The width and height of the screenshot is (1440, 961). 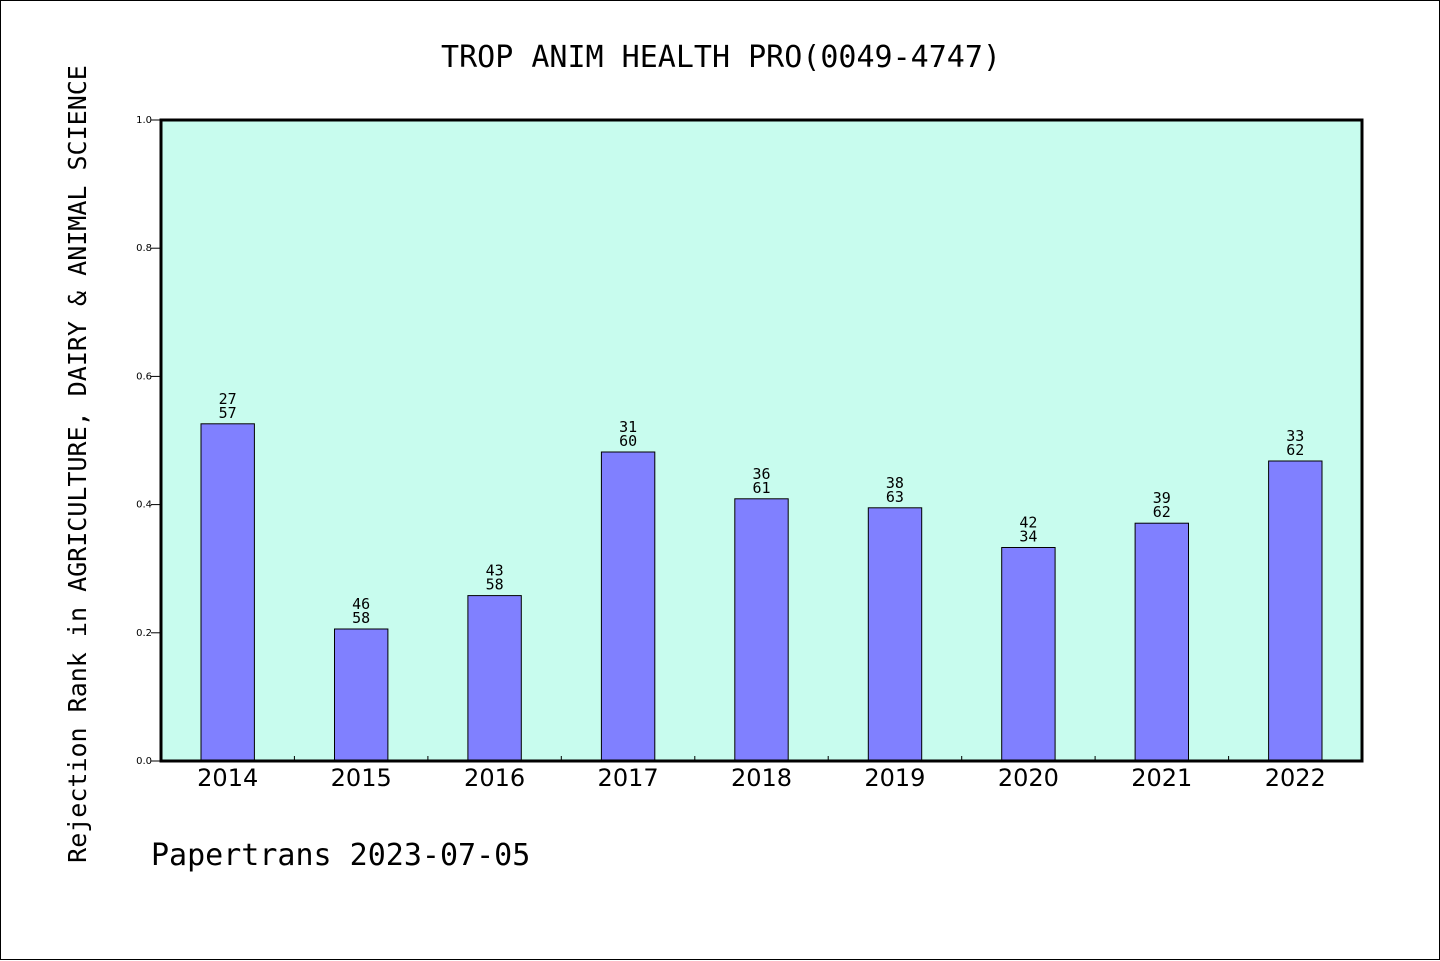 What do you see at coordinates (628, 441) in the screenshot?
I see `bar-label-bottom-2017: 60` at bounding box center [628, 441].